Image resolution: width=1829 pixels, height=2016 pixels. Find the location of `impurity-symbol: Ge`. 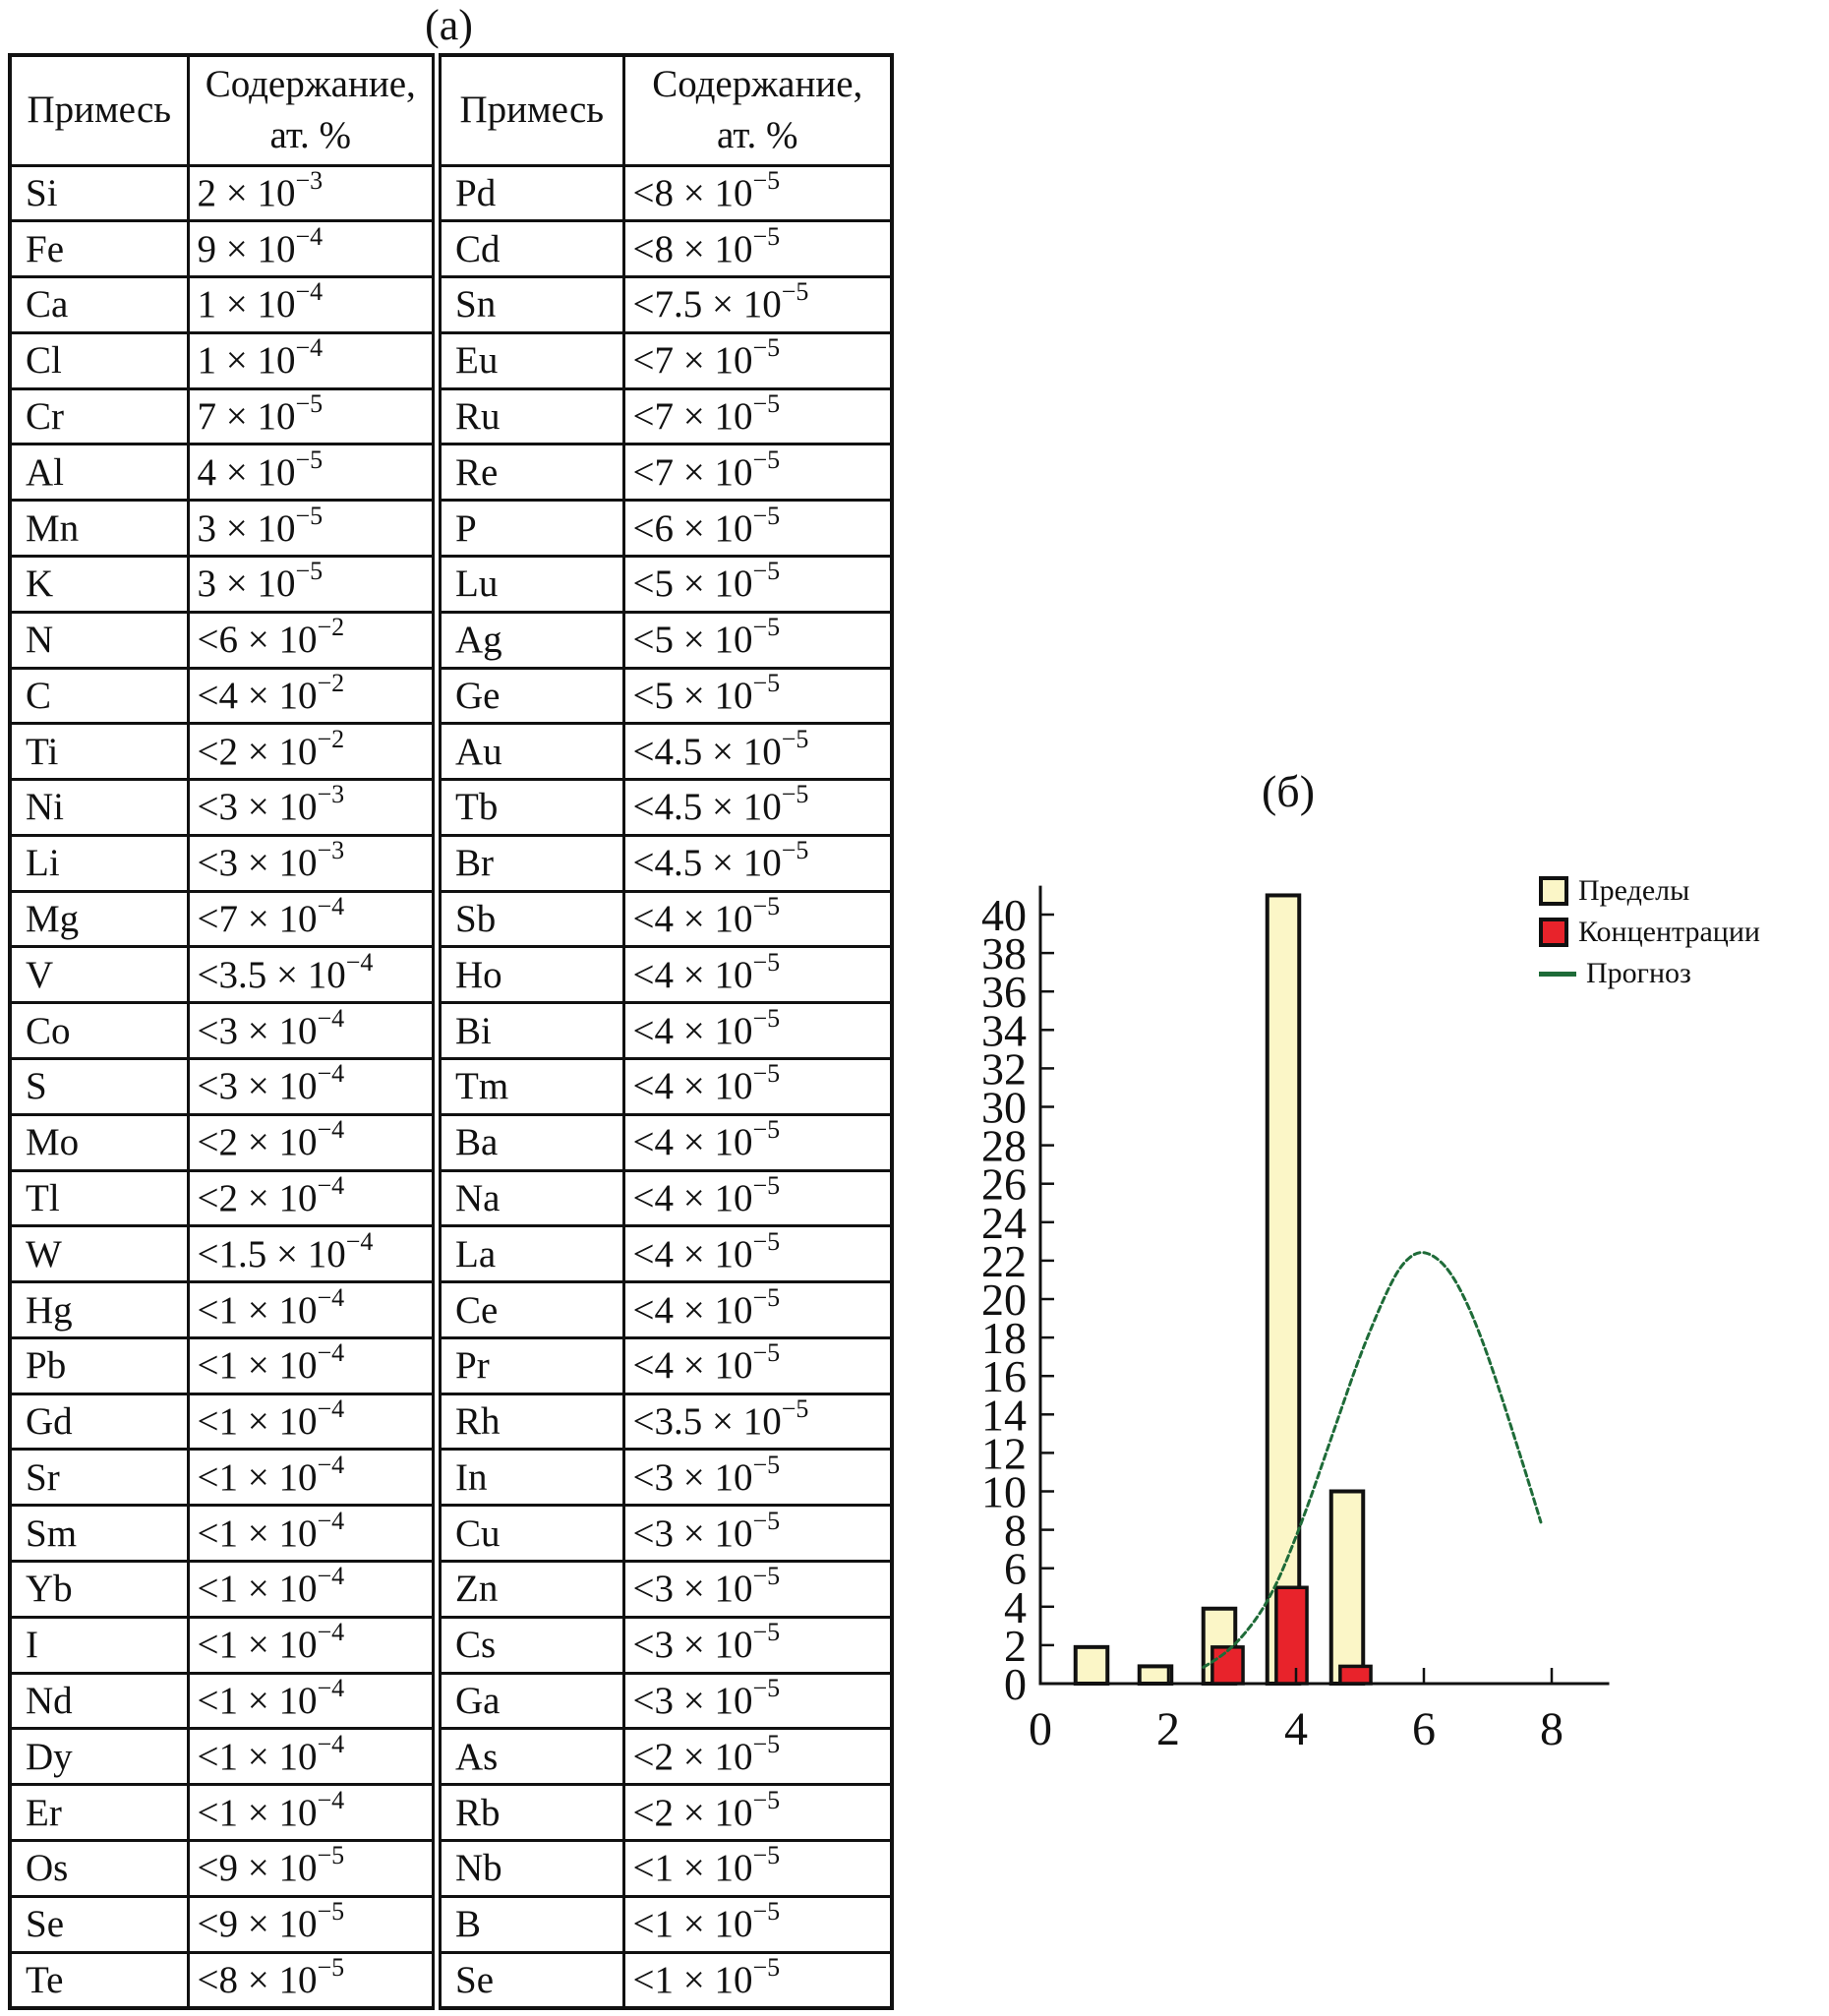

impurity-symbol: Ge is located at coordinates (528, 696).